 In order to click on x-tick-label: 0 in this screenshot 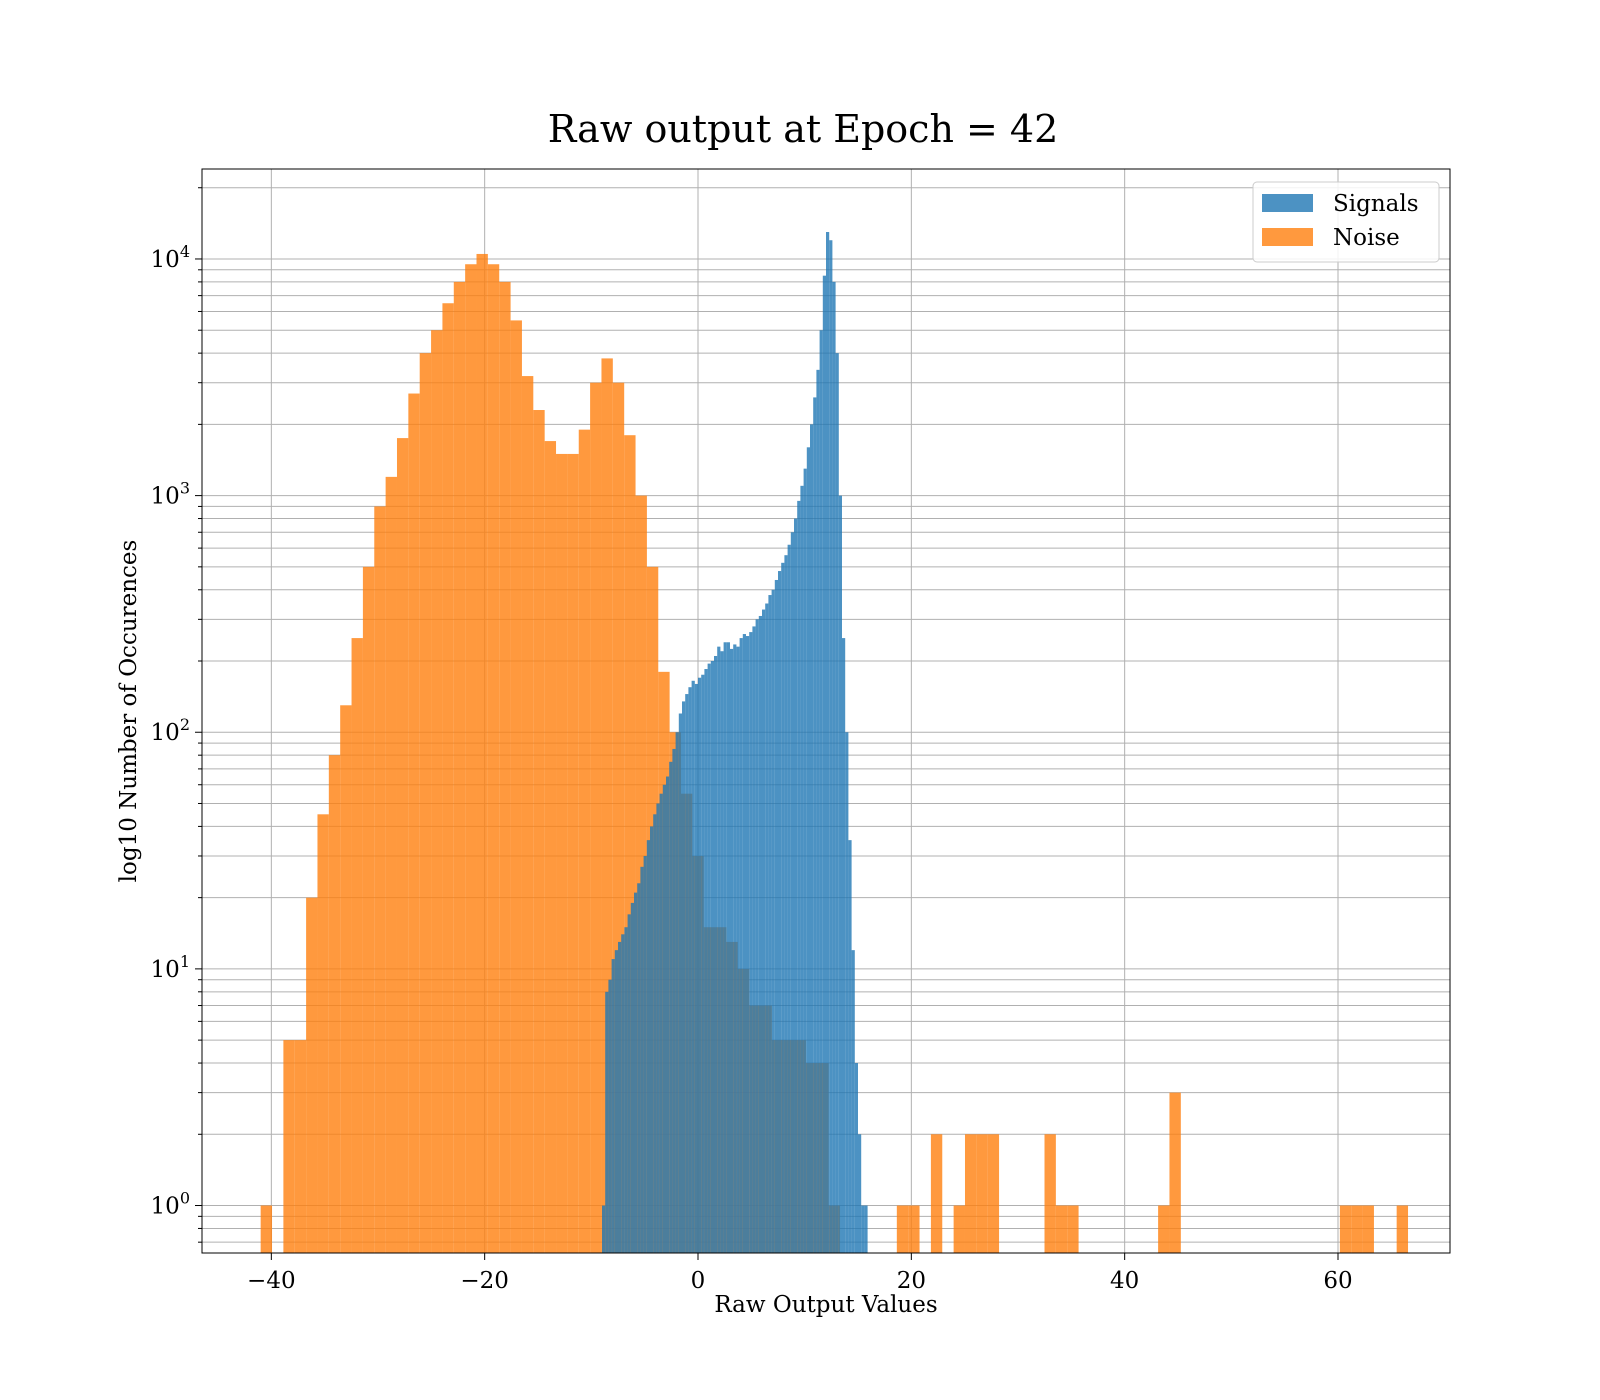, I will do `click(698, 1281)`.